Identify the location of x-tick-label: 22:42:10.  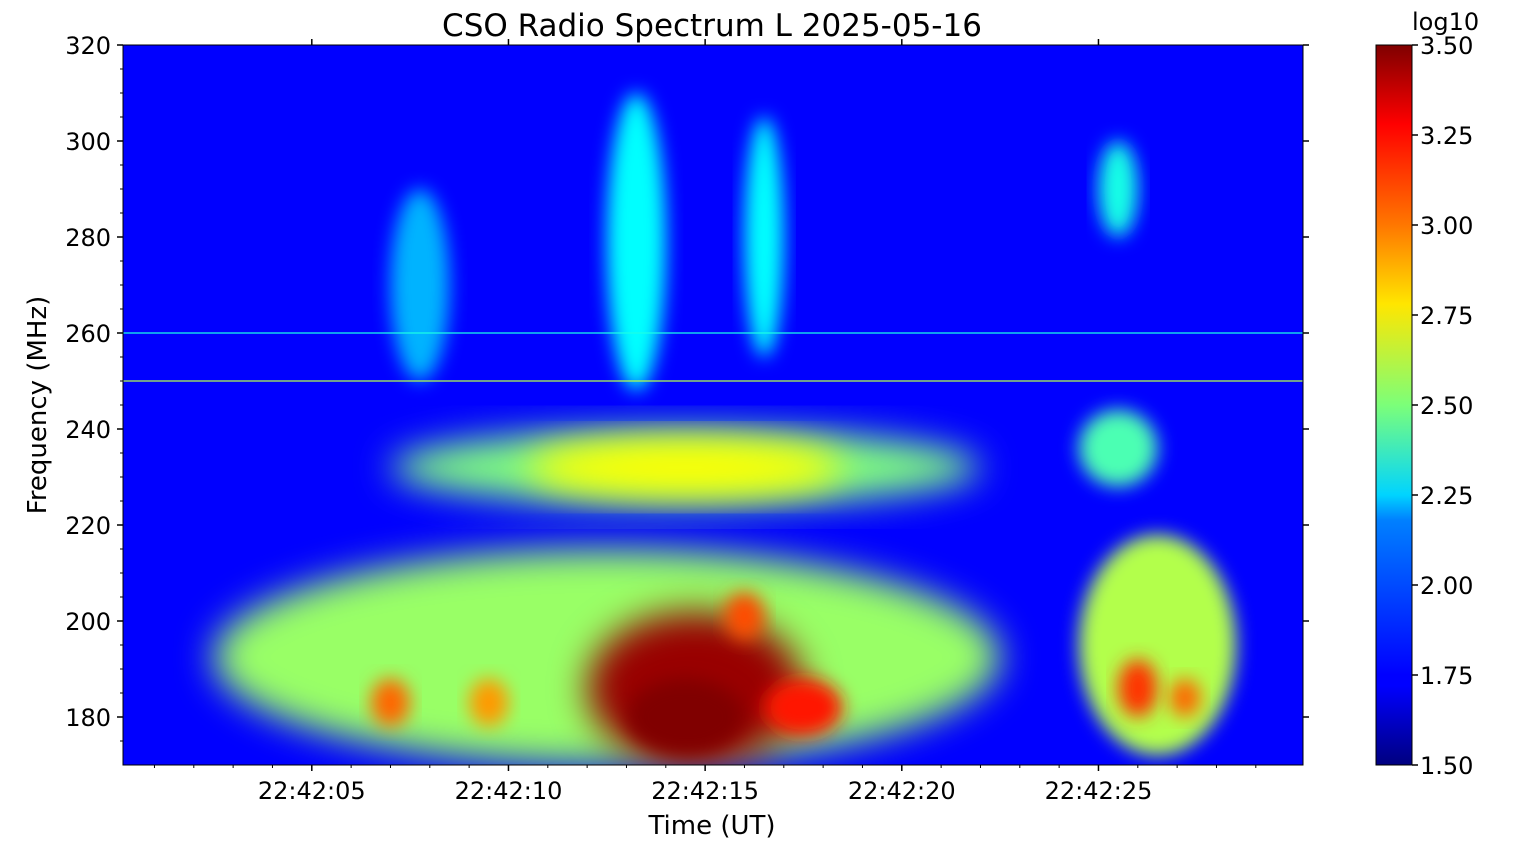
(509, 791).